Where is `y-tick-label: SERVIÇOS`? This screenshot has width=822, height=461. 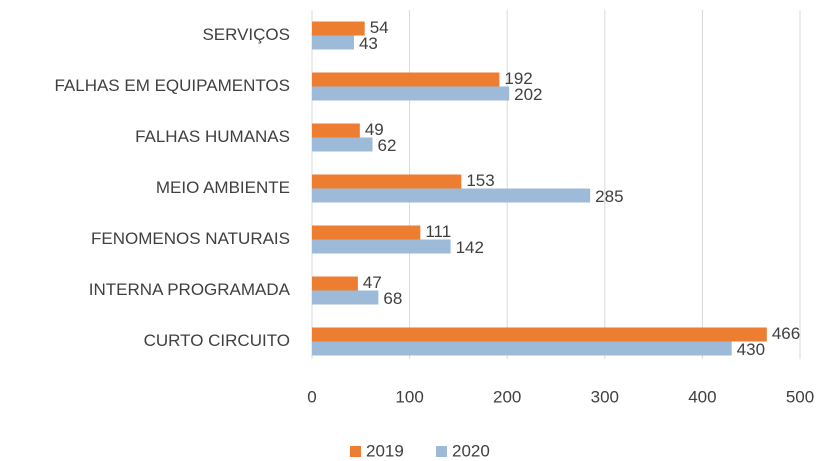 y-tick-label: SERVIÇOS is located at coordinates (246, 34).